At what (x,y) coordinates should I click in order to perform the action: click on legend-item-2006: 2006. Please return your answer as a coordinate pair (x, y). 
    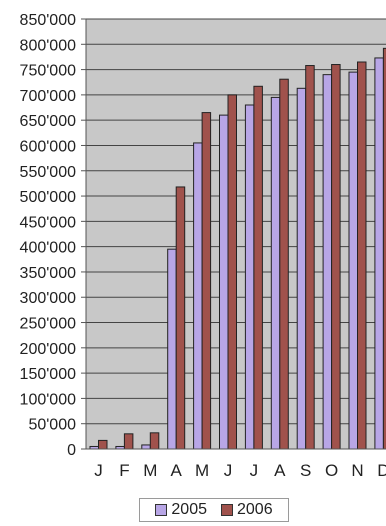
    Looking at the image, I should click on (247, 510).